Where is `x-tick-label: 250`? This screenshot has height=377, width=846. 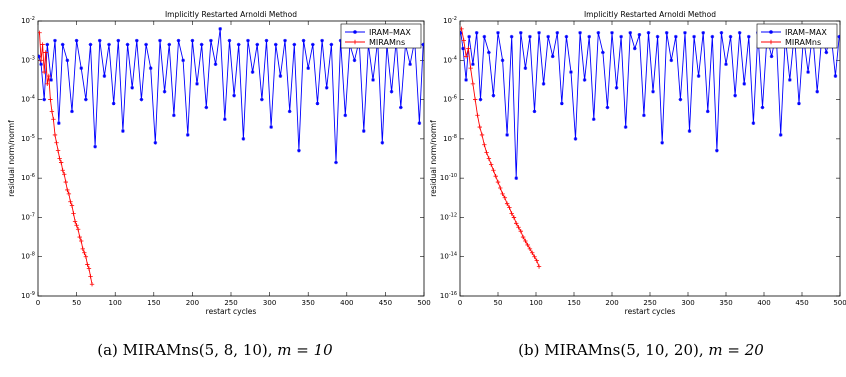 x-tick-label: 250 is located at coordinates (230, 303).